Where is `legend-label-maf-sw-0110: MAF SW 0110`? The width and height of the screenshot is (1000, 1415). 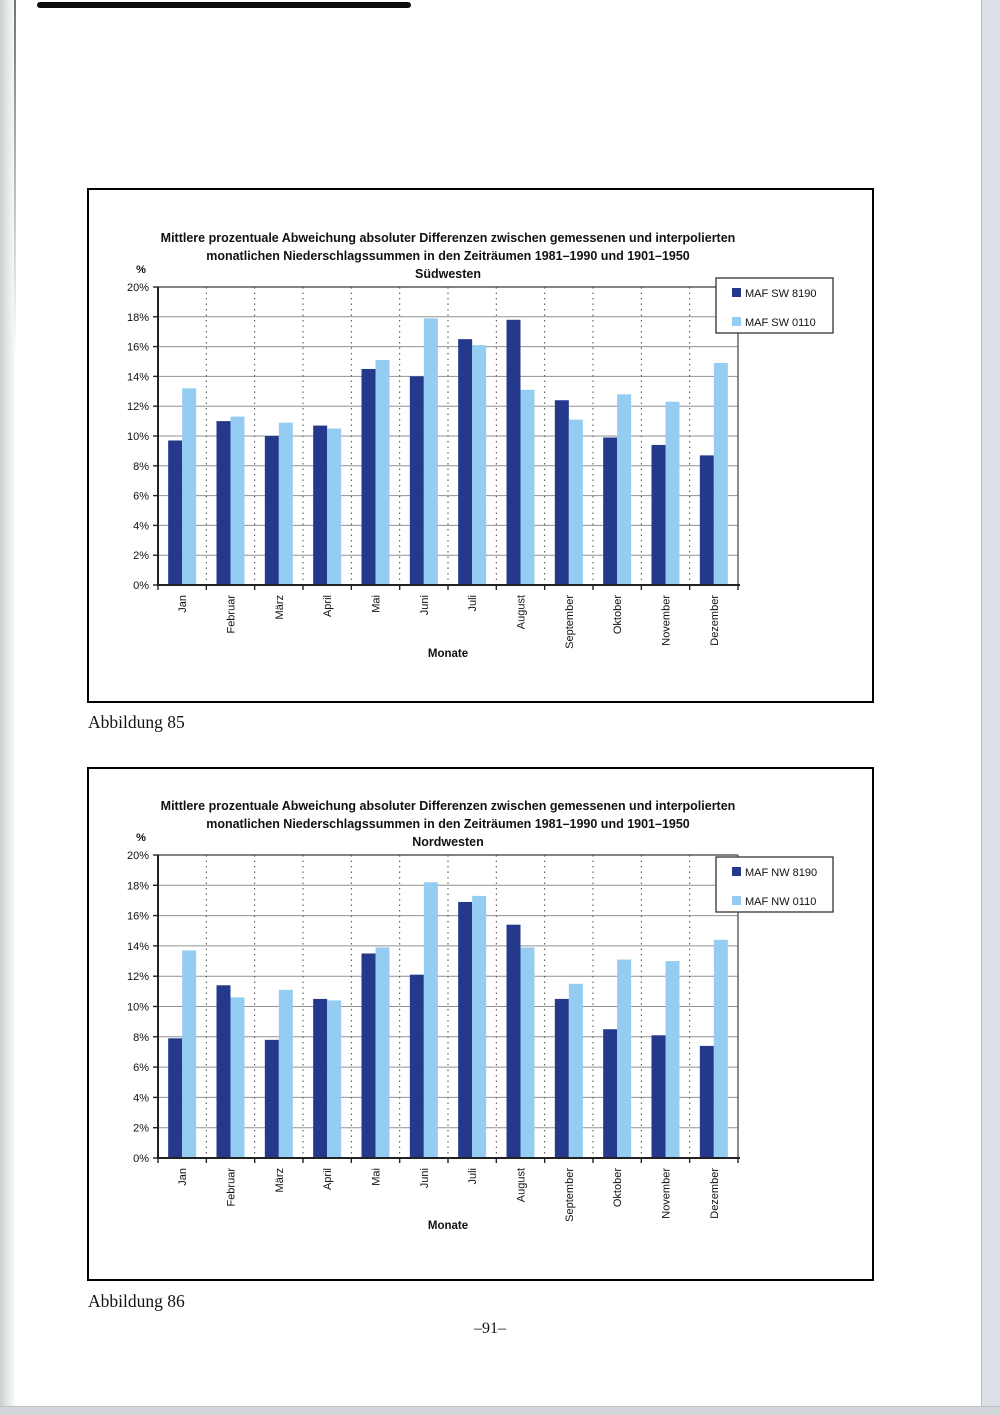 legend-label-maf-sw-0110: MAF SW 0110 is located at coordinates (780, 323).